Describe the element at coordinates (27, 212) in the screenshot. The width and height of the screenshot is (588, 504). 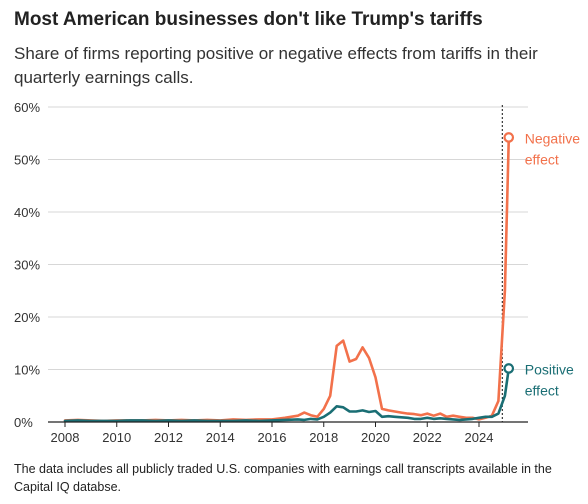
I see `y-tick-label: 40%` at that location.